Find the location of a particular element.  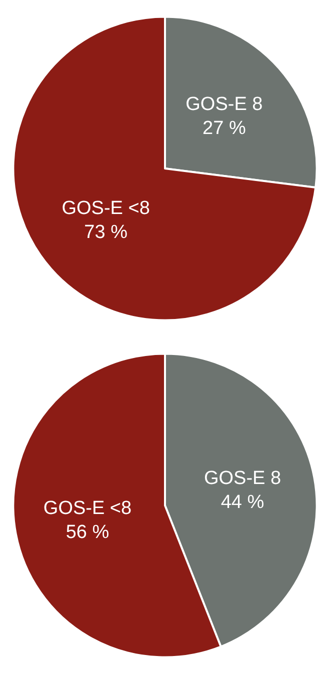

data-label: 73 % is located at coordinates (106, 233).